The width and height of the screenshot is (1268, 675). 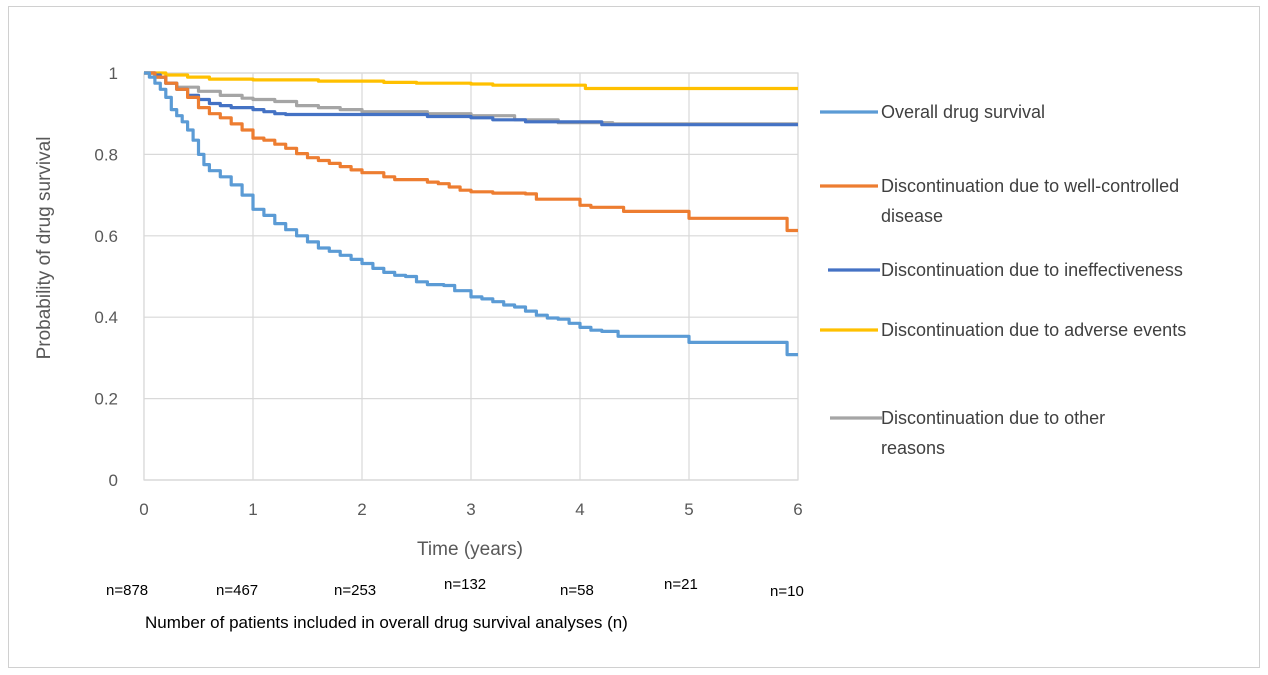 I want to click on x-tick-label: 2, so click(x=361, y=509).